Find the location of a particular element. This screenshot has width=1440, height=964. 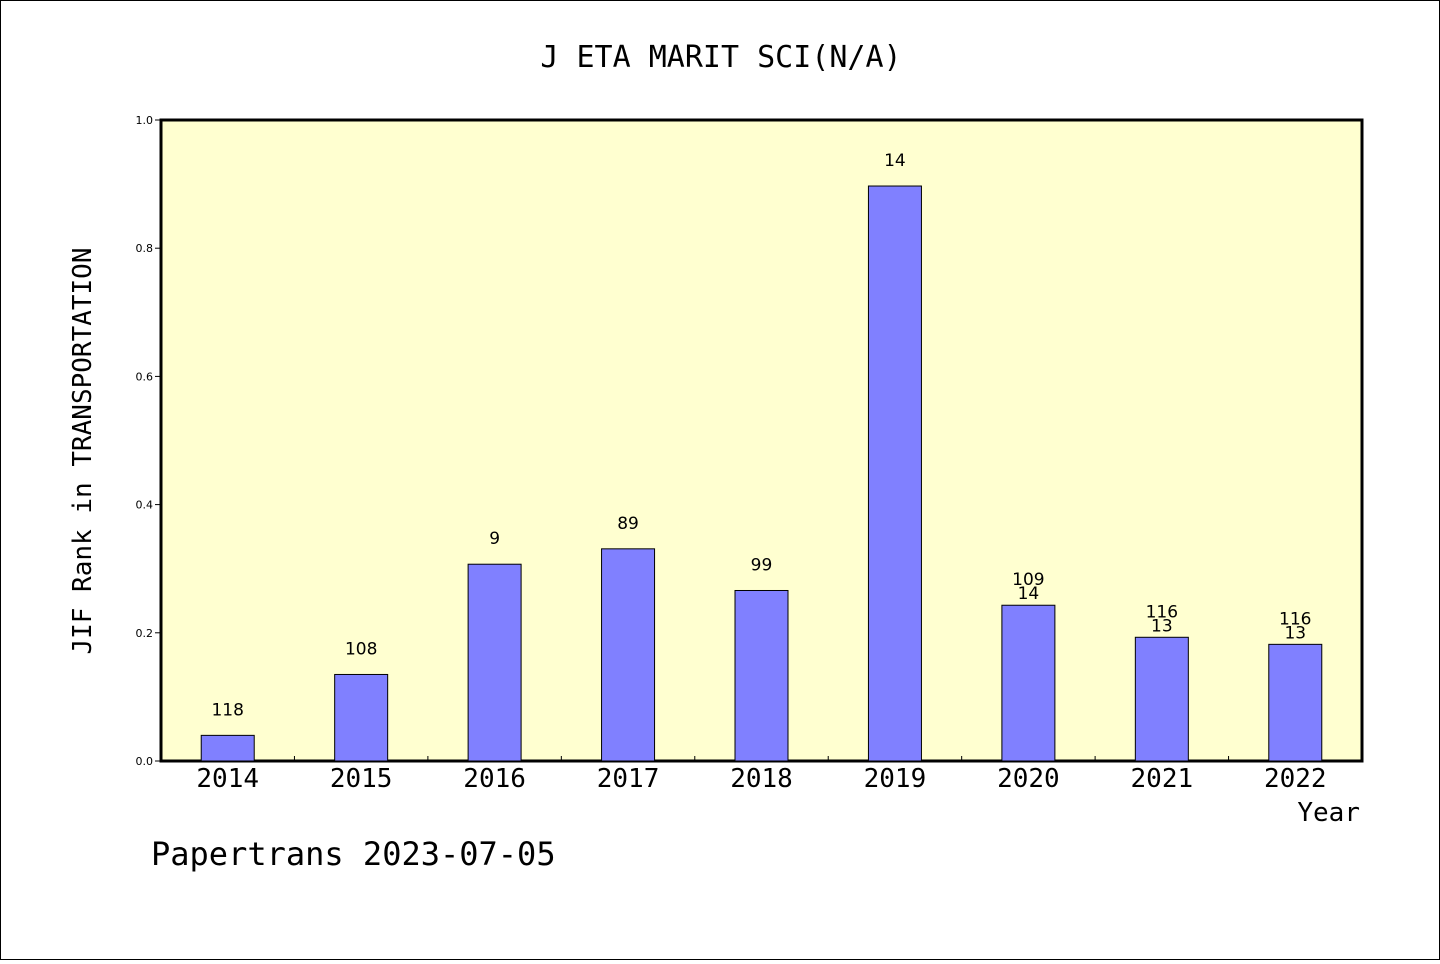

chart-title: J ETA MARIT SCI(N/A) is located at coordinates (720, 57).